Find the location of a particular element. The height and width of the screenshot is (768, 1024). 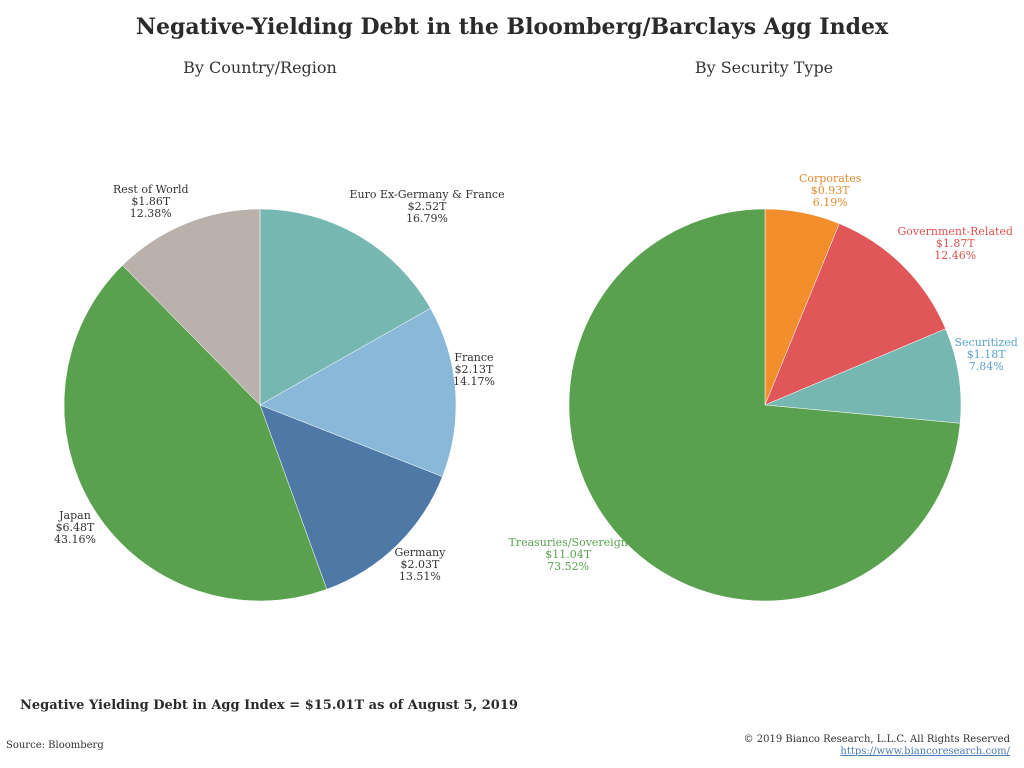

slice-percent: 7.84% is located at coordinates (986, 366).